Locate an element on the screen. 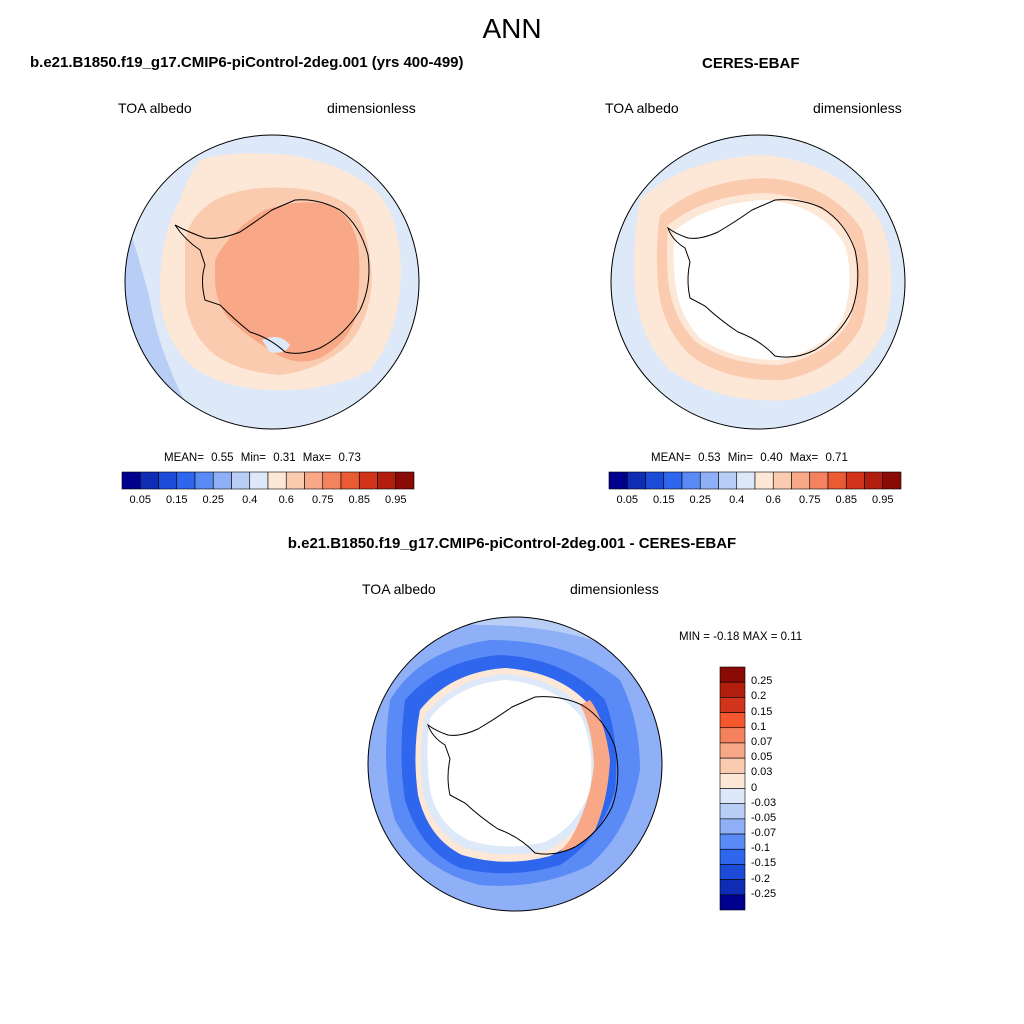  panel1-colorbar-tick-label: 0.15 is located at coordinates (177, 500).